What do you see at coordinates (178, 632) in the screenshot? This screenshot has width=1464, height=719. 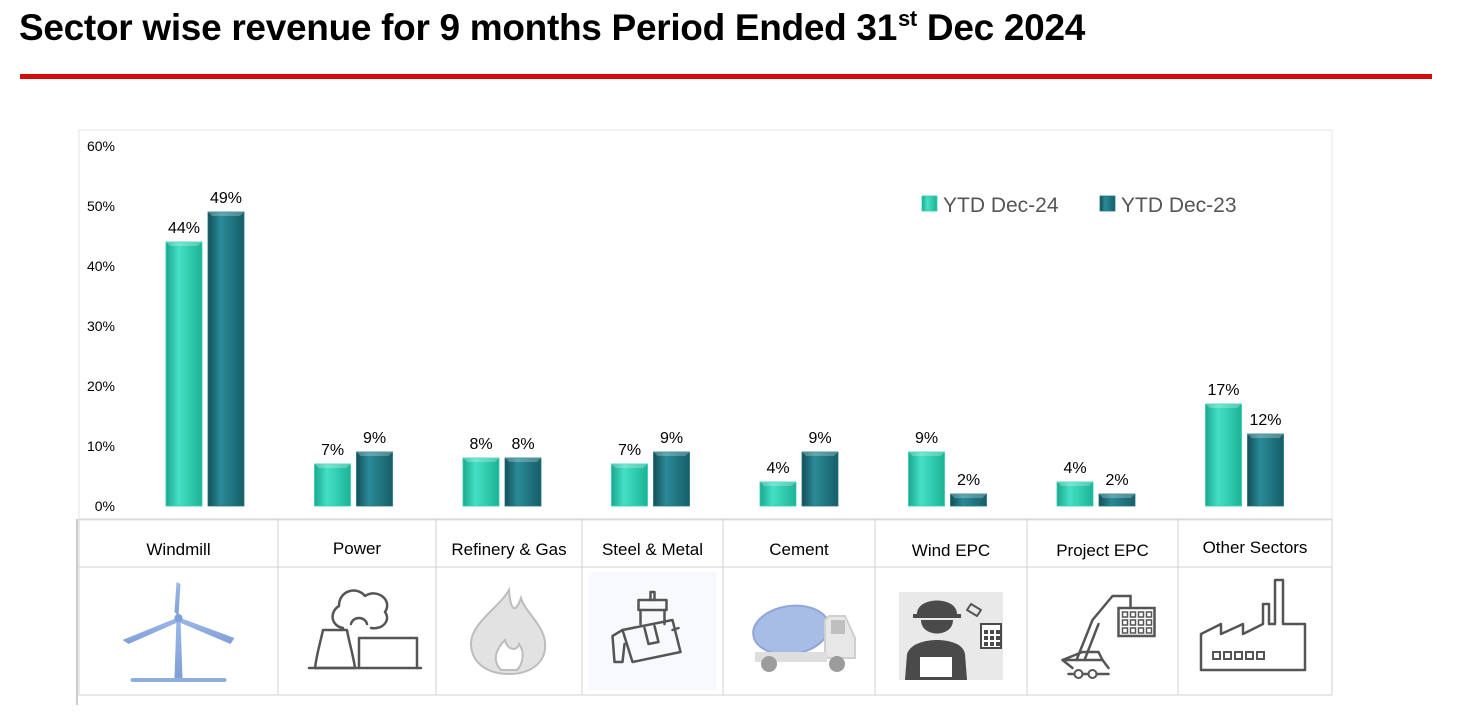 I see `windmill-icon` at bounding box center [178, 632].